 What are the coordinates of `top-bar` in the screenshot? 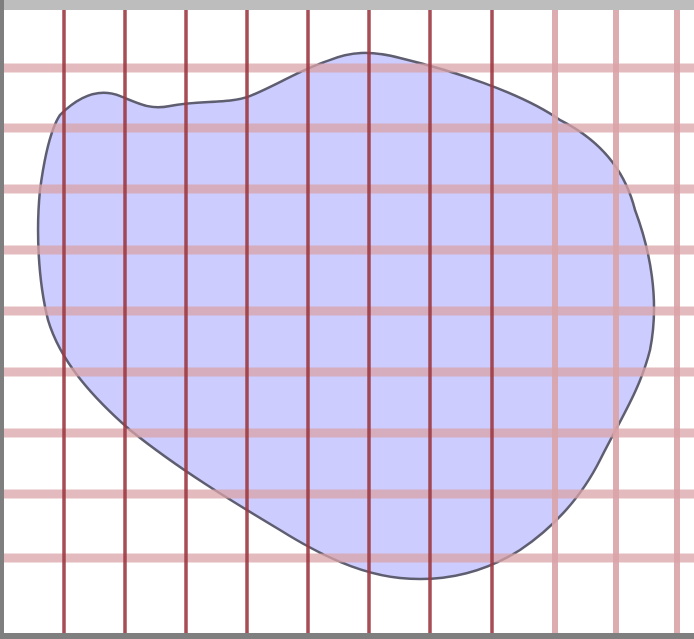 It's located at (347, 5).